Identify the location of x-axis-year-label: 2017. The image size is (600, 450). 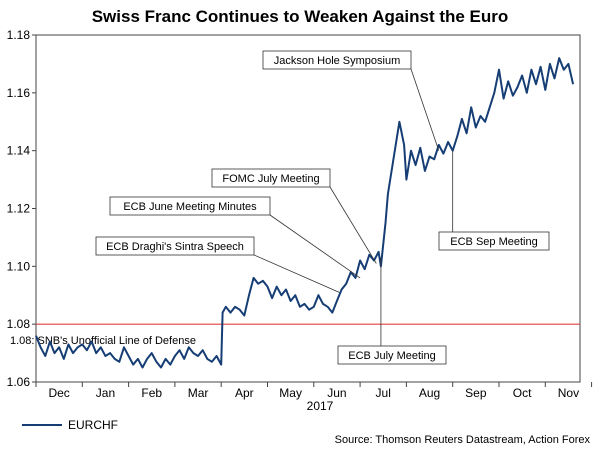
(320, 406).